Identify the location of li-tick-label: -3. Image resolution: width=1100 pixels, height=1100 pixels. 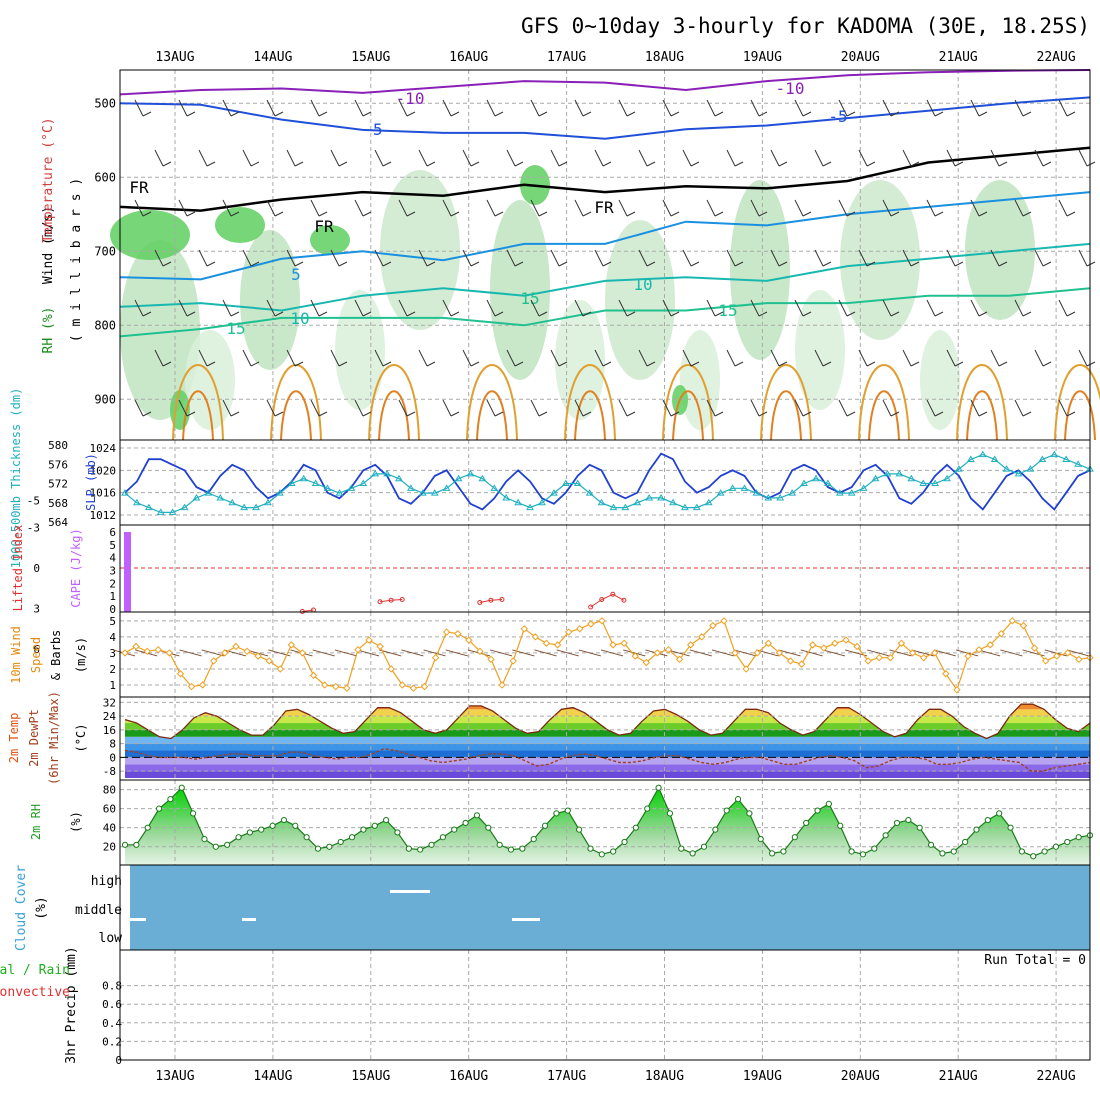
(33, 528).